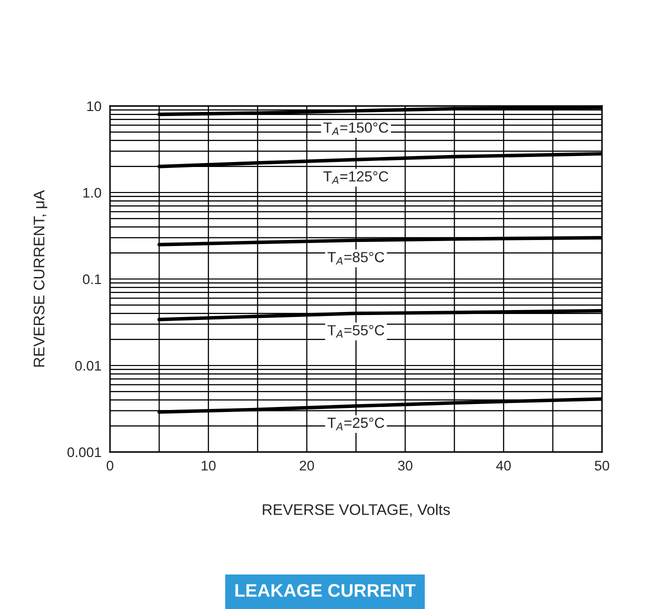 Image resolution: width=650 pixels, height=609 pixels. Describe the element at coordinates (355, 128) in the screenshot. I see `series-label: T$_{A}$=150°C` at that location.